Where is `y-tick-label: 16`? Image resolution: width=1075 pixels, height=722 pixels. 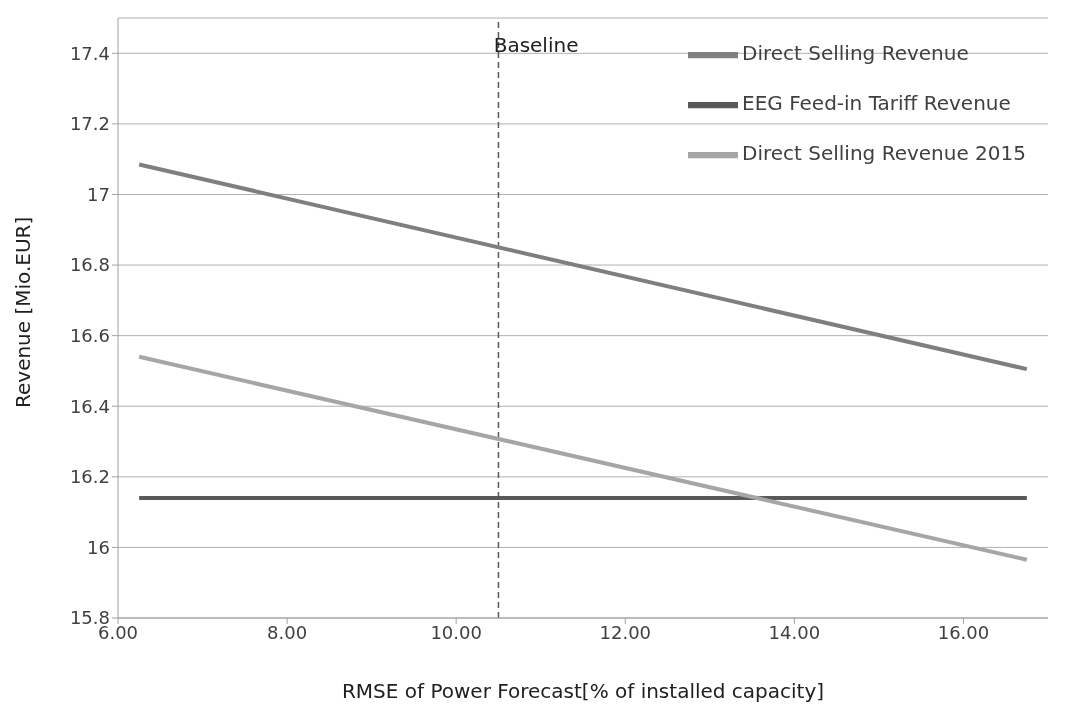
y-tick-label: 16 is located at coordinates (98, 547).